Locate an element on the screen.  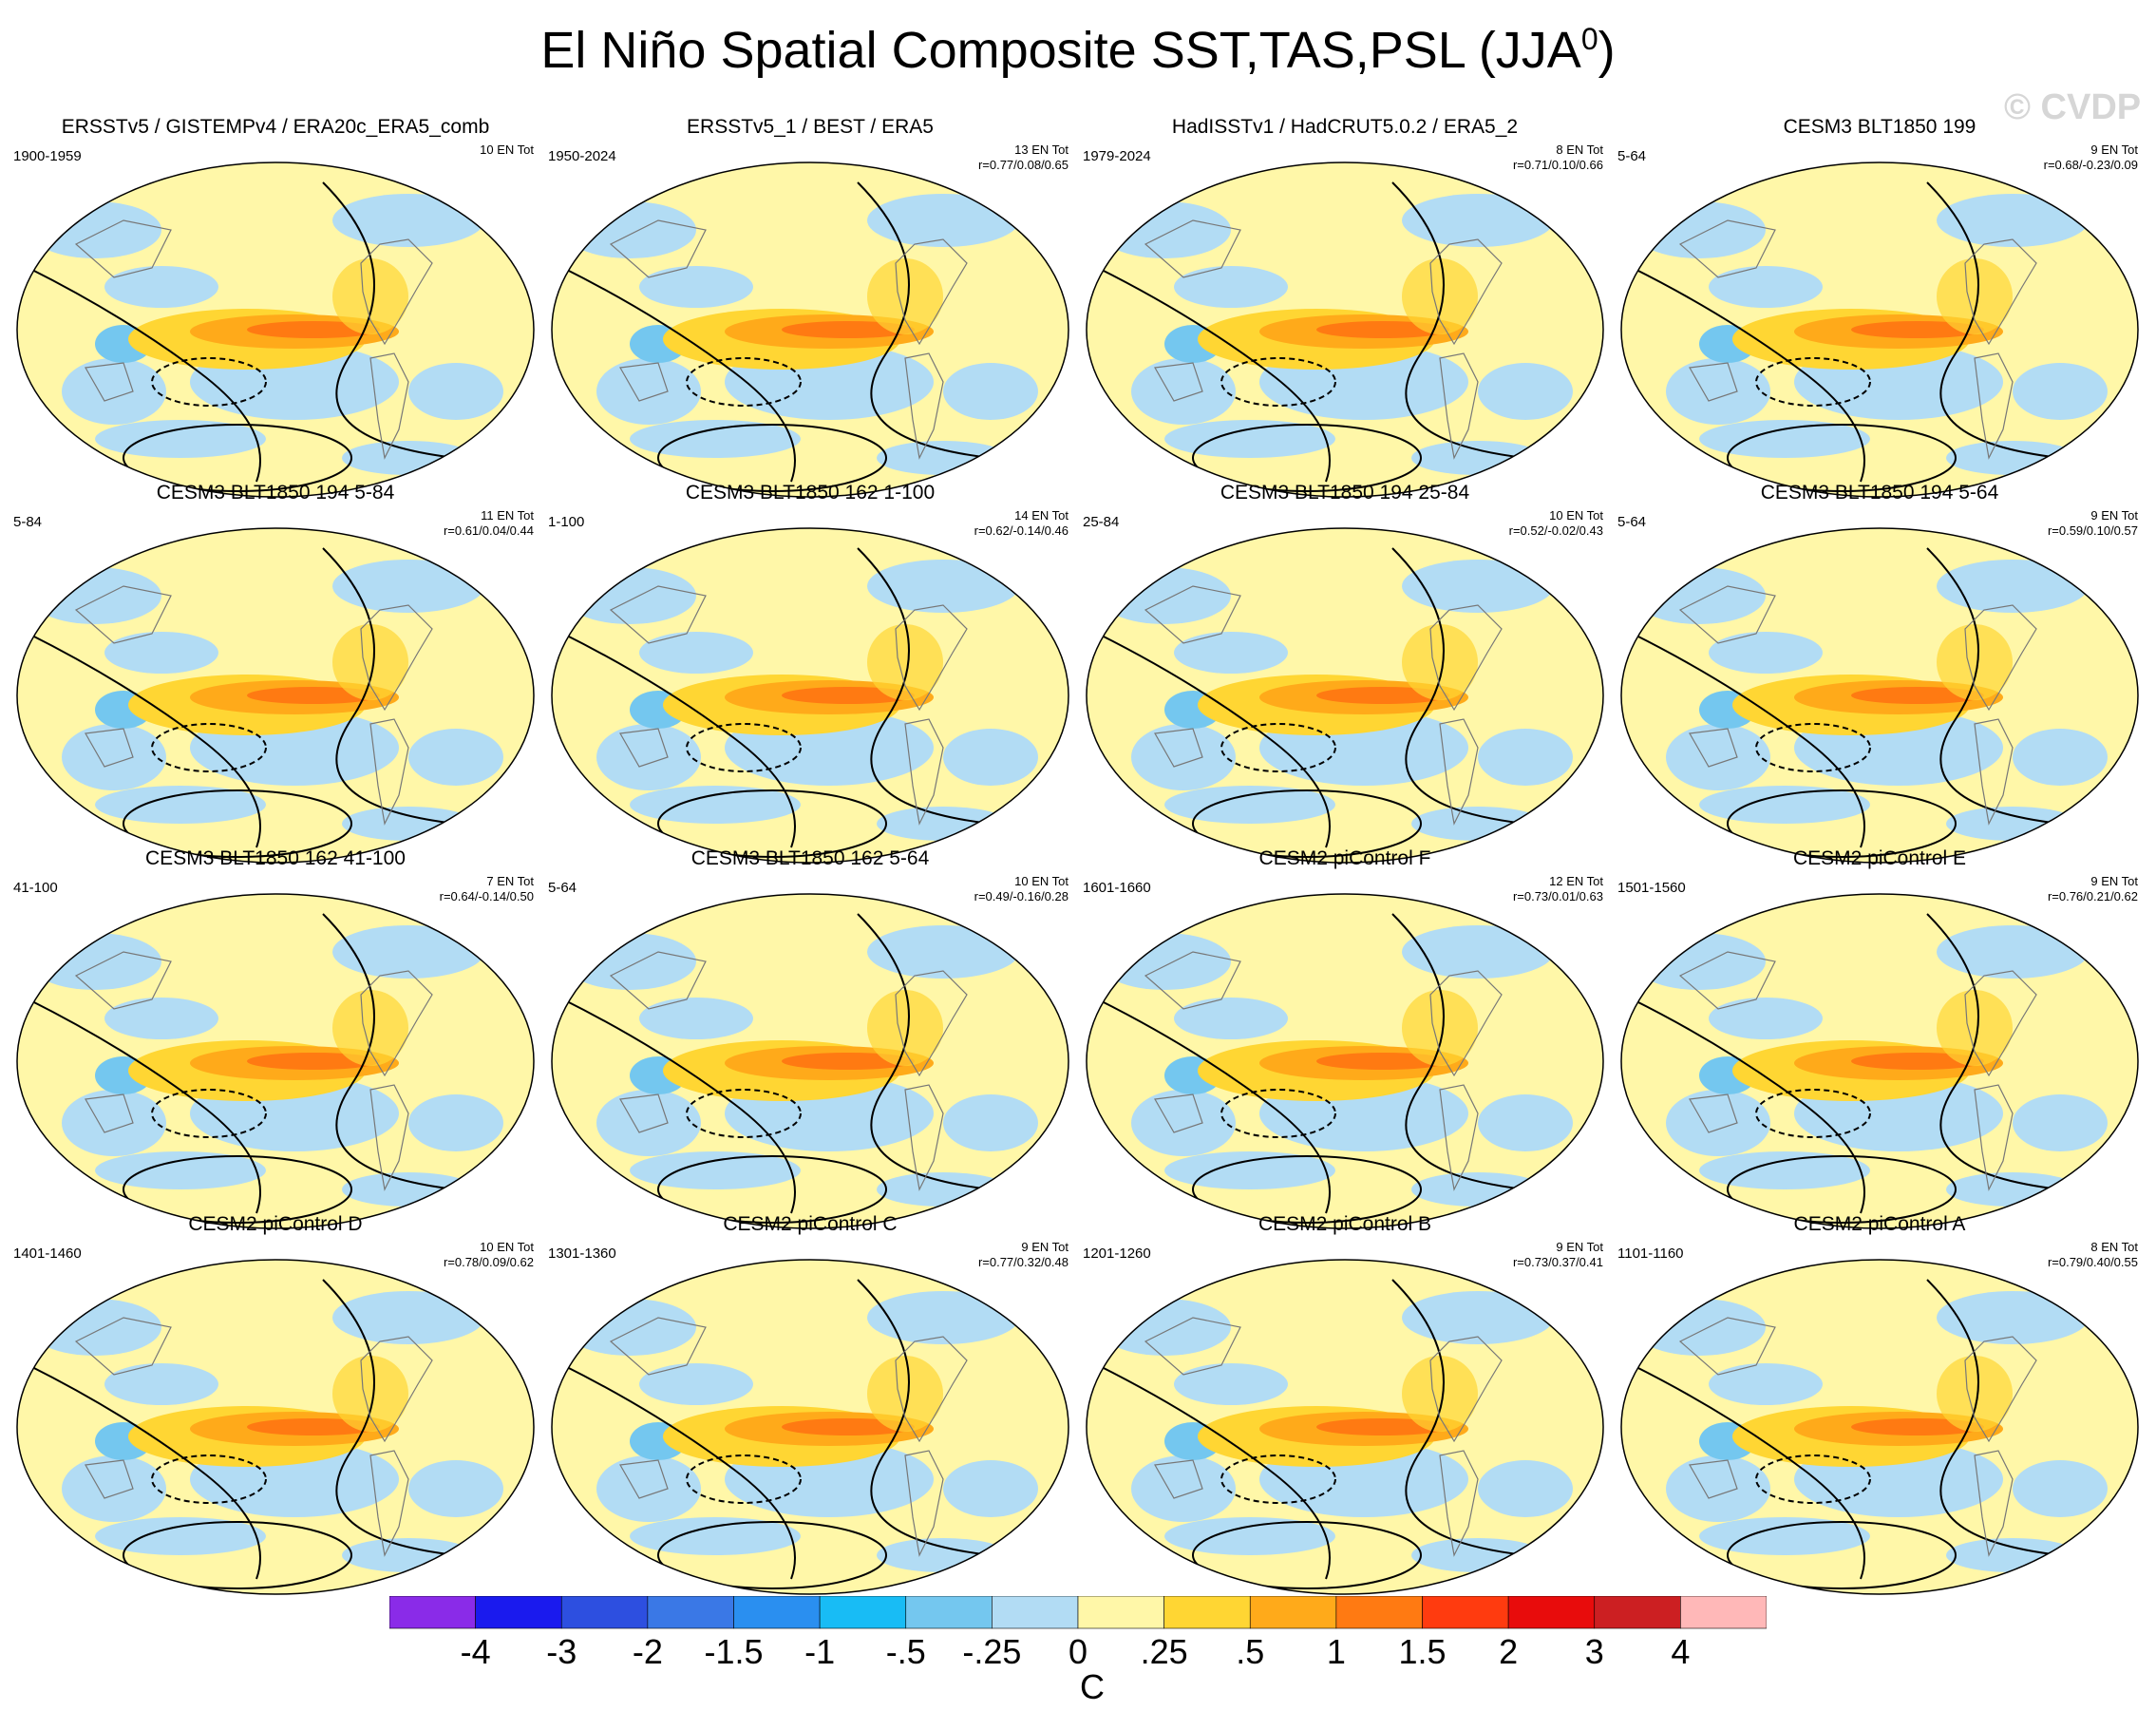
panel-title: CESM3 BLT1850 162 5-64 is located at coordinates (810, 858).